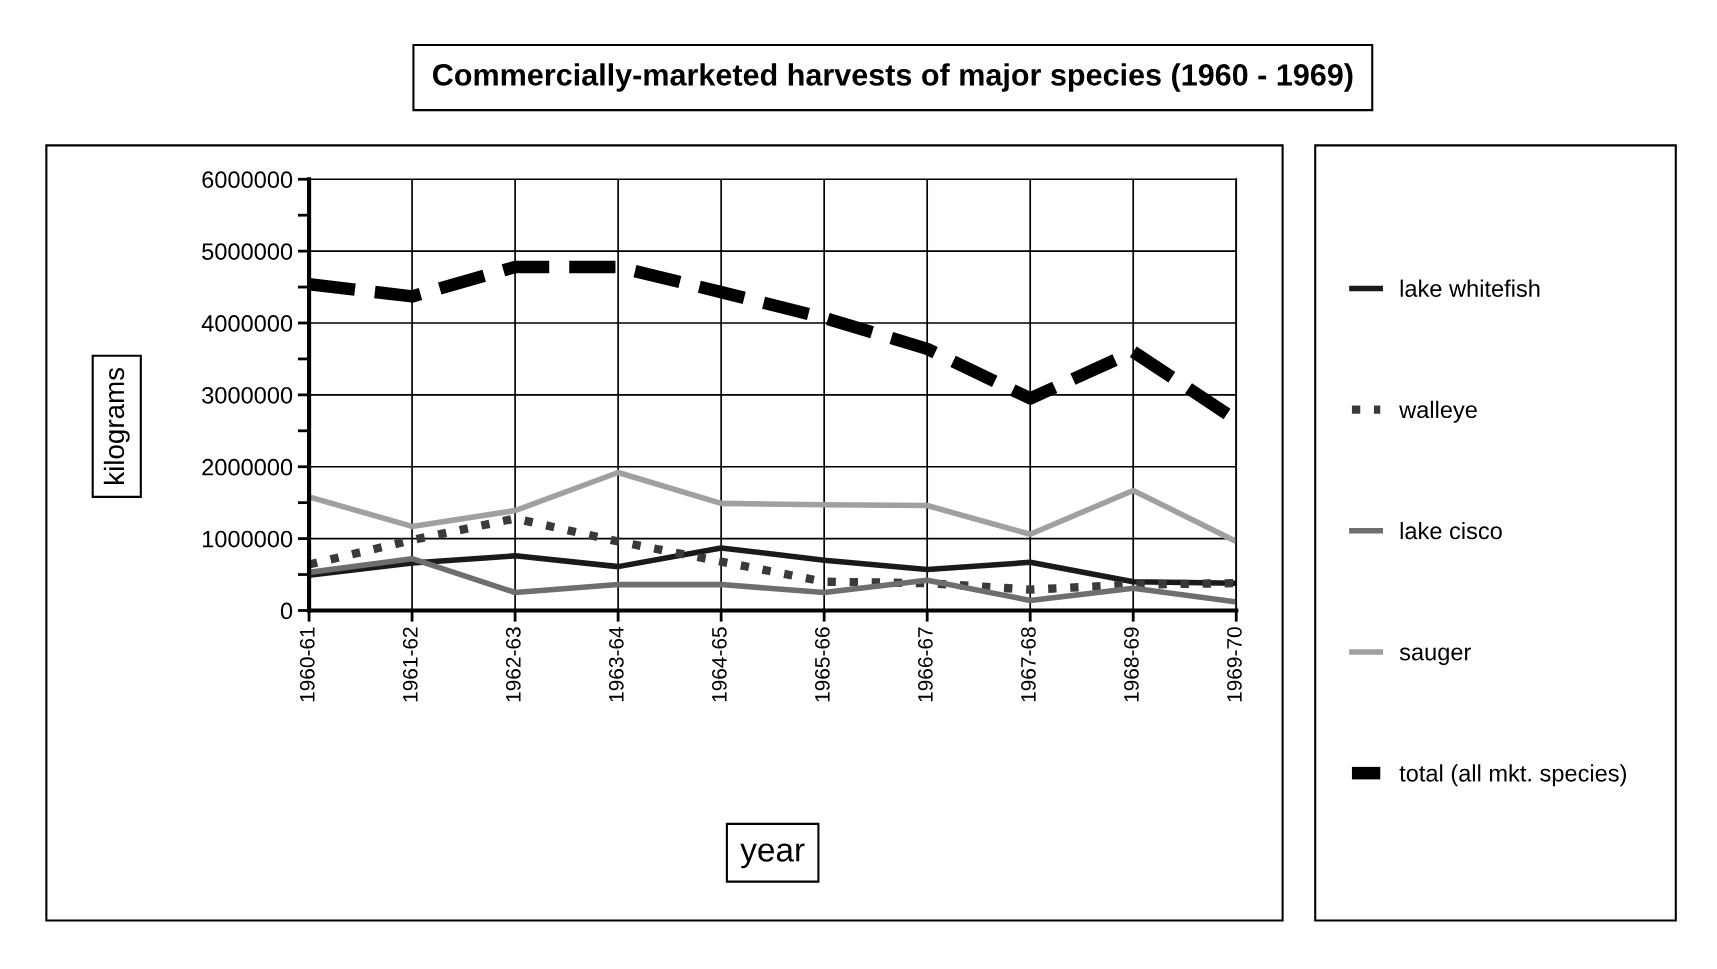  Describe the element at coordinates (116, 425) in the screenshot. I see `y-axis-title: kilograms` at that location.